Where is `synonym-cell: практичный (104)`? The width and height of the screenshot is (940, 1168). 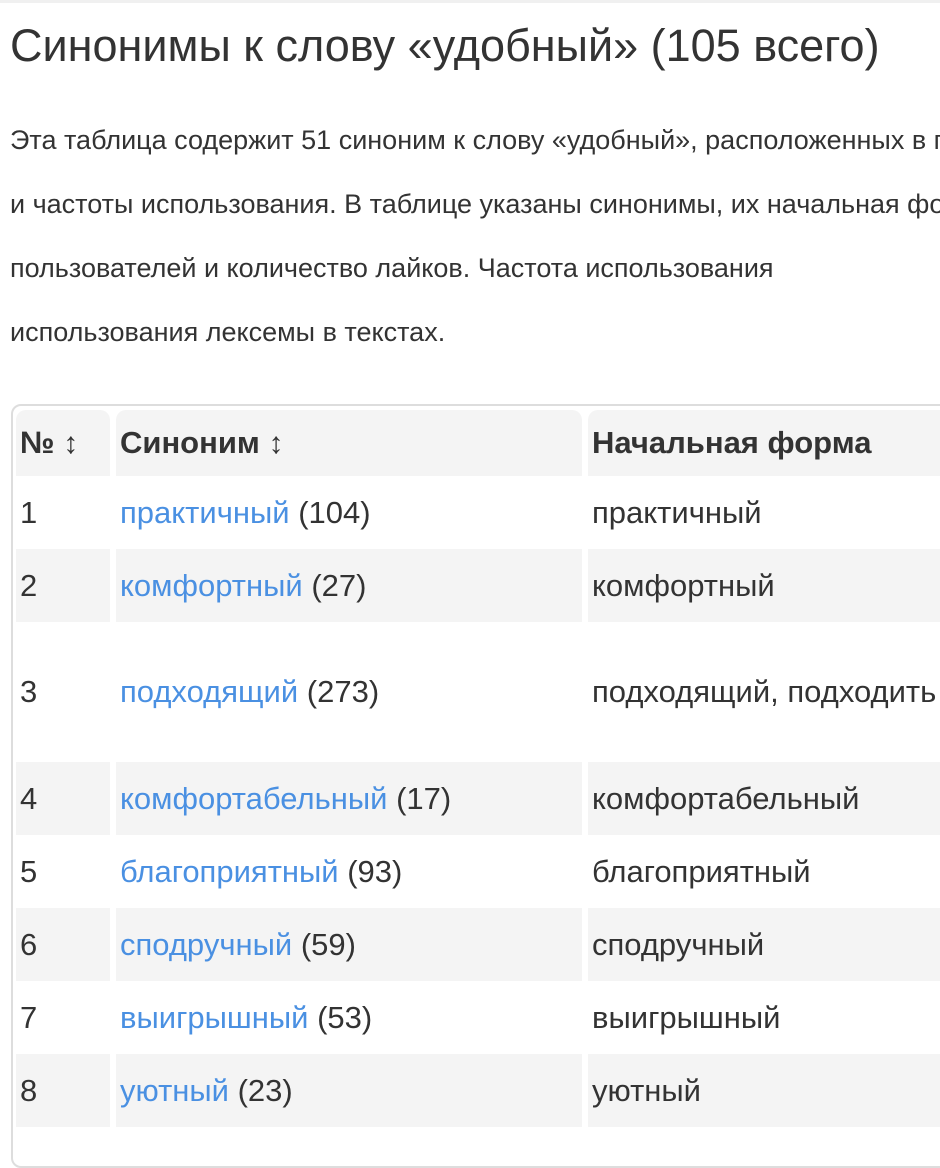
synonym-cell: практичный (104) is located at coordinates (349, 512).